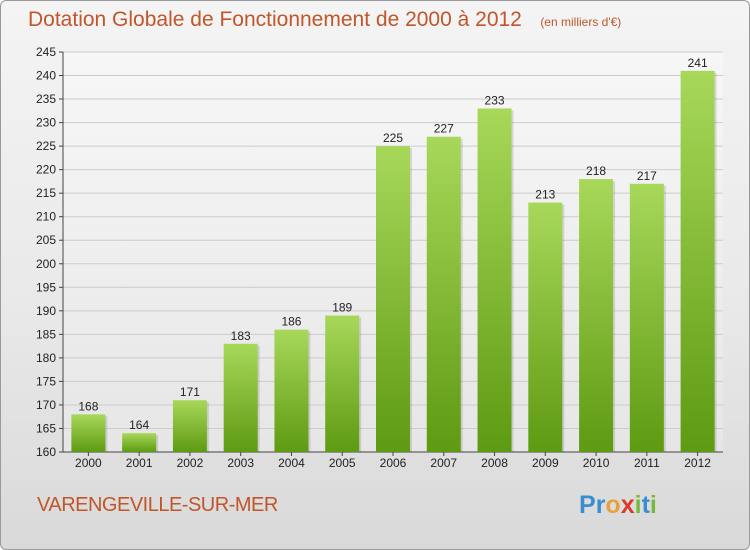 This screenshot has height=550, width=750. I want to click on y-tick-label: 245, so click(46, 52).